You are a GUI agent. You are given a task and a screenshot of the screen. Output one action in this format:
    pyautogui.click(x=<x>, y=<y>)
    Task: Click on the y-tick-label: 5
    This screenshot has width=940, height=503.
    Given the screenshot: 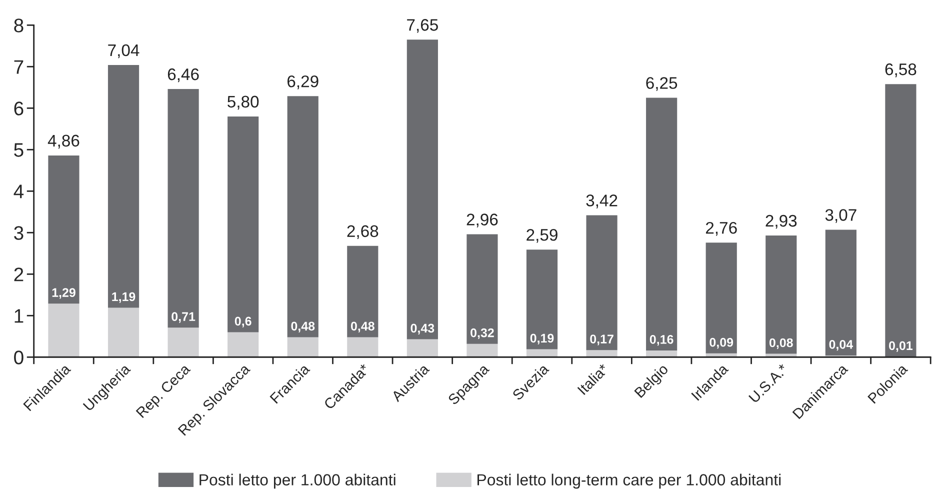 What is the action you would take?
    pyautogui.click(x=19, y=150)
    